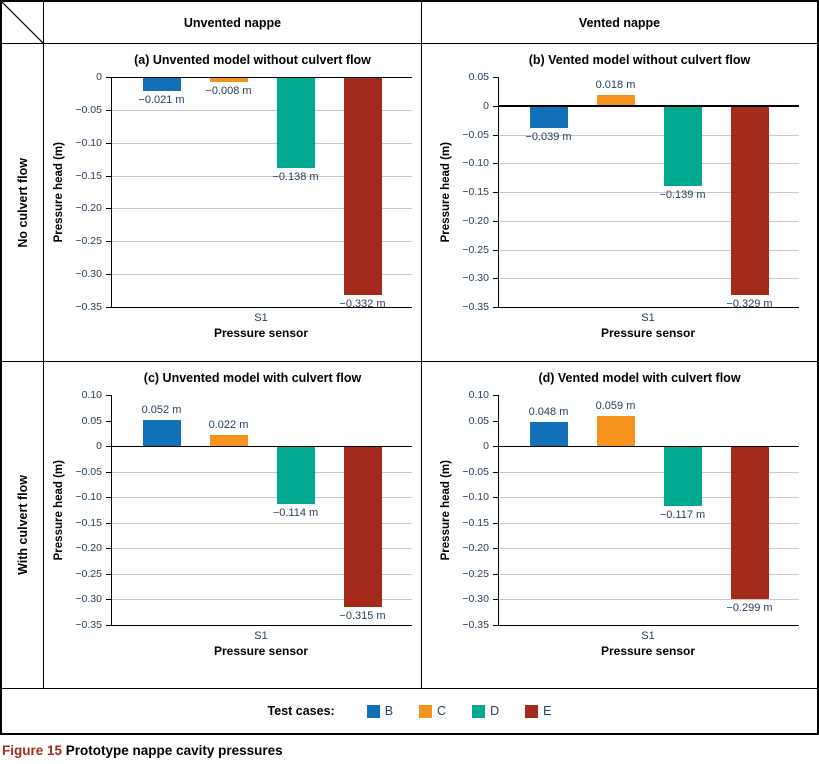  I want to click on y-tick-label: −0.15, so click(88, 522).